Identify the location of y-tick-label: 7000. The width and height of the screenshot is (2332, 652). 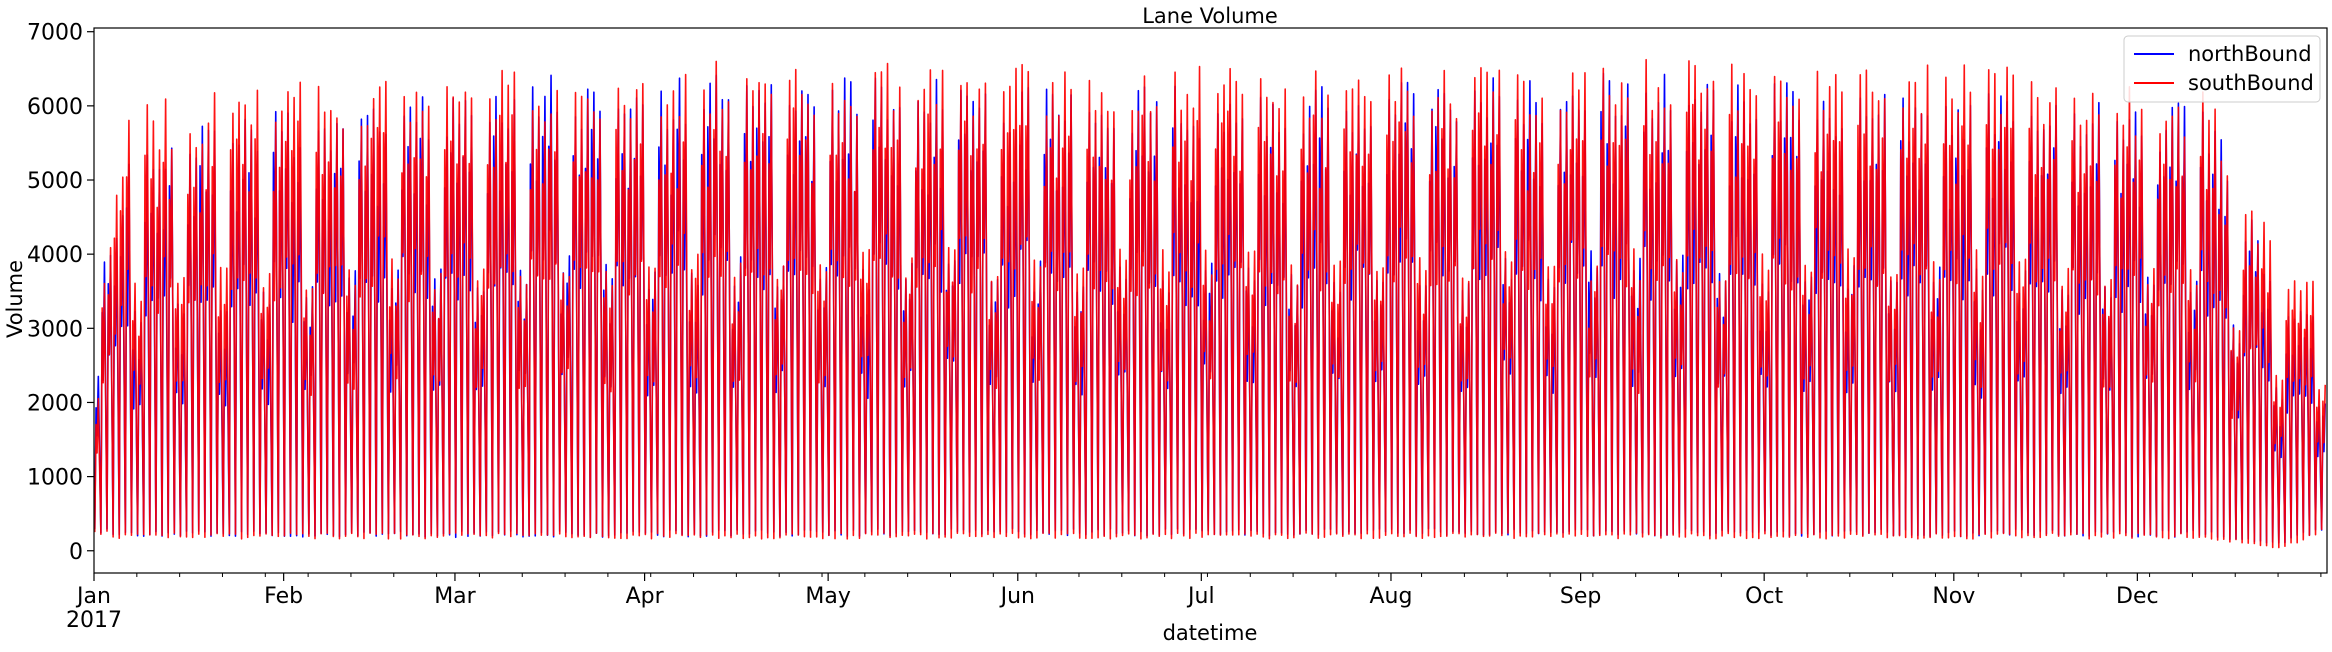
(55, 33).